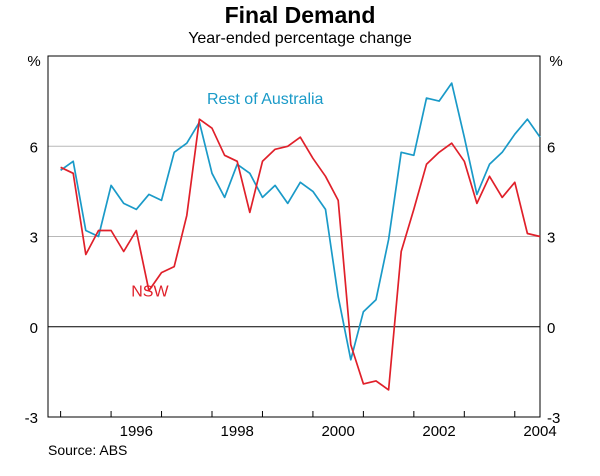  What do you see at coordinates (553, 418) in the screenshot?
I see `y-tick-label-right: -3` at bounding box center [553, 418].